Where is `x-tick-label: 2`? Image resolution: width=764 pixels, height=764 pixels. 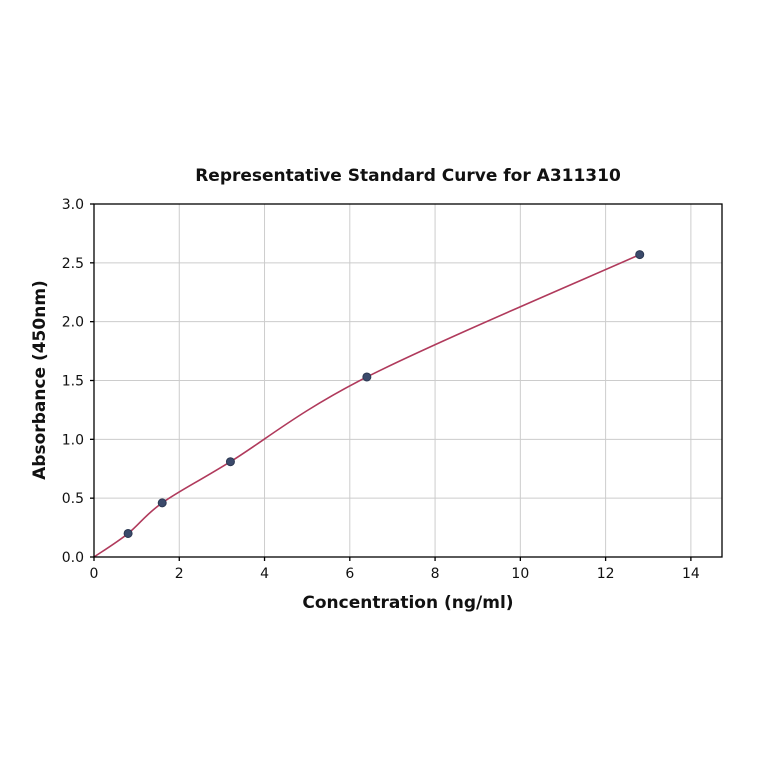
x-tick-label: 2 is located at coordinates (179, 574).